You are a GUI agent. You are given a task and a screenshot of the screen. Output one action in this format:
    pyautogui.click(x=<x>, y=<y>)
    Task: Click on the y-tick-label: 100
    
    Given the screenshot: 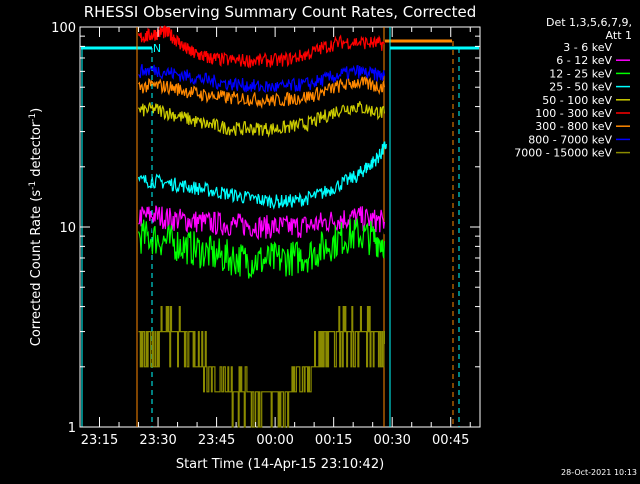 What is the action you would take?
    pyautogui.click(x=63, y=28)
    